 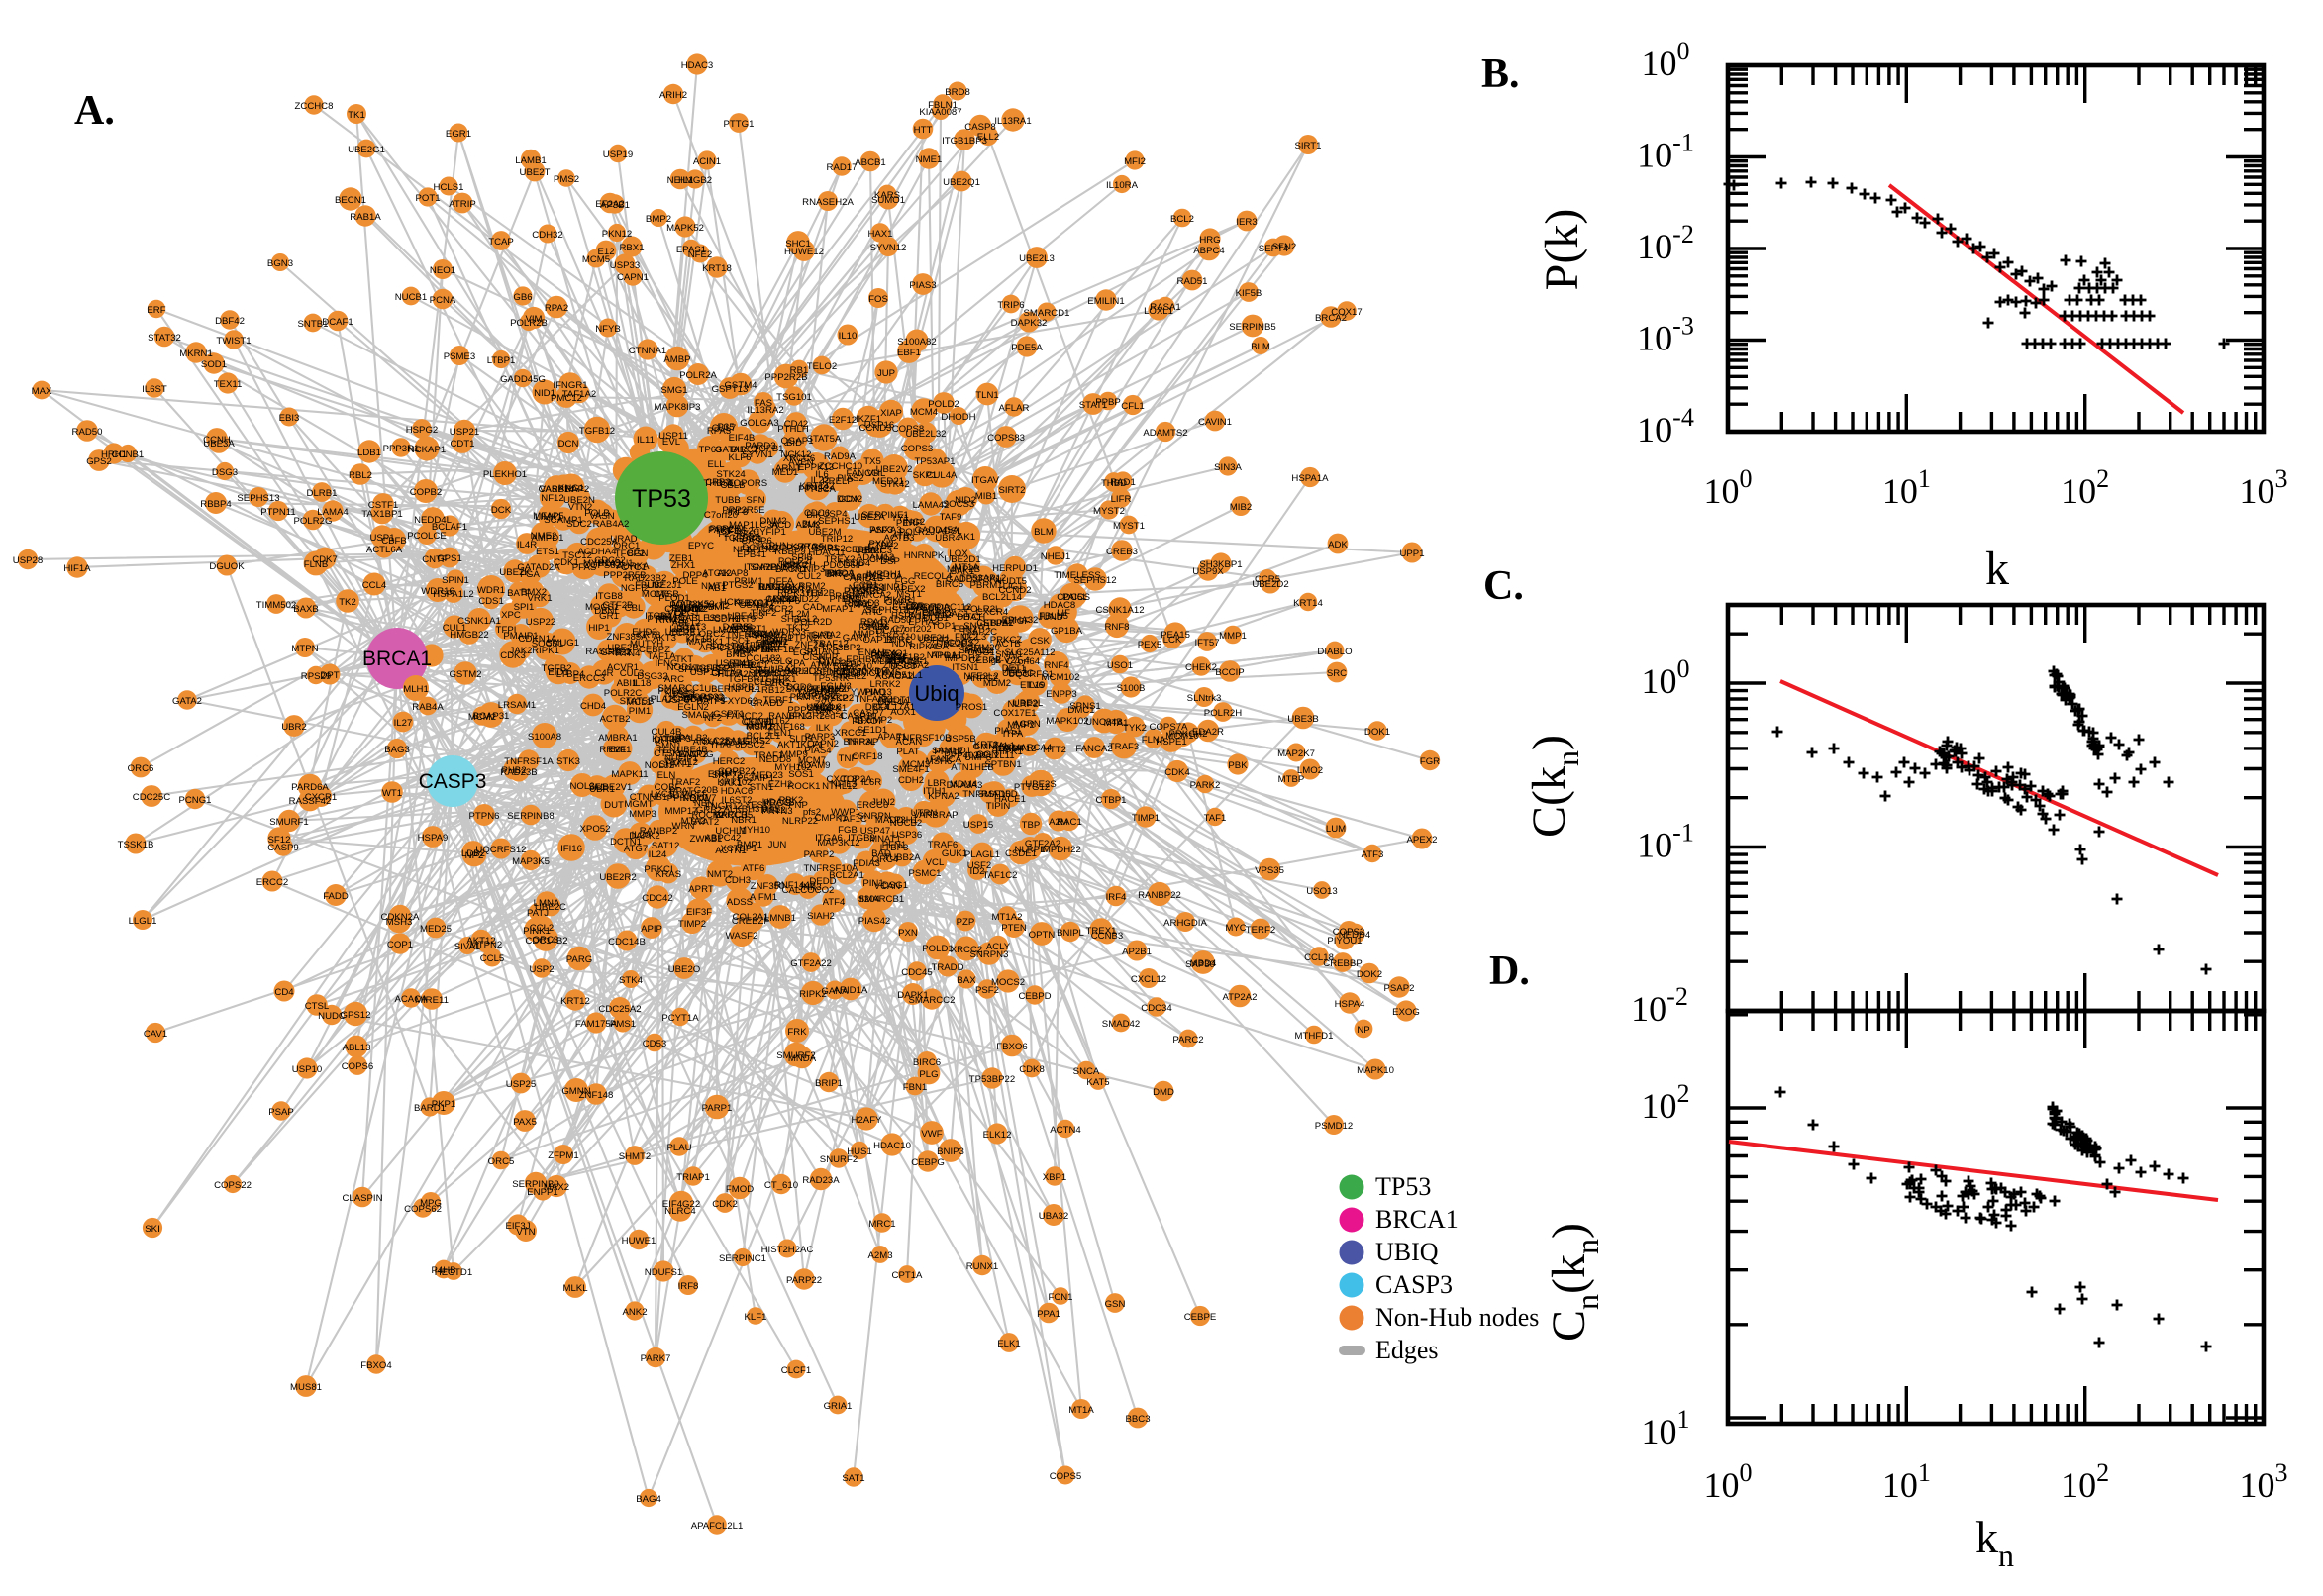 I want to click on svg-text: RPA3, so click(x=719, y=431).